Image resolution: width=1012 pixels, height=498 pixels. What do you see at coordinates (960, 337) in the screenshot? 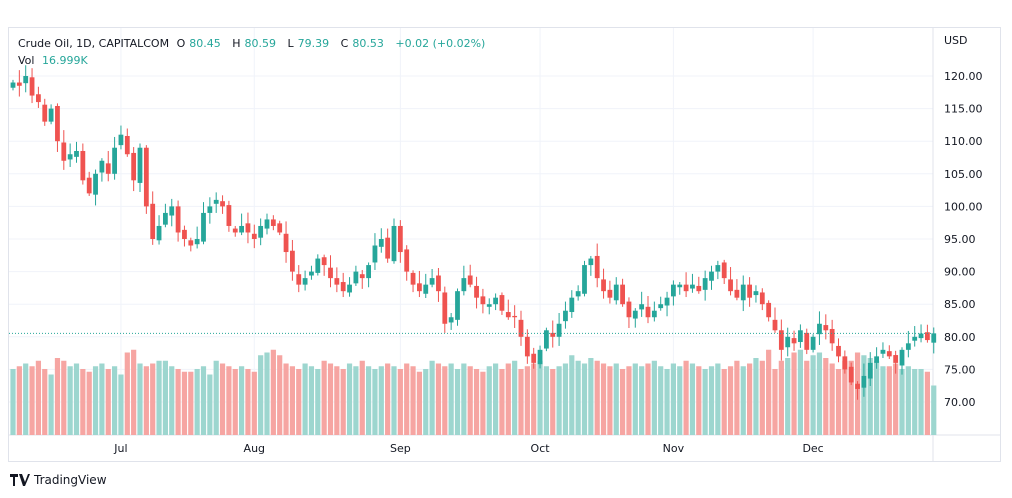
I see `y-tick-label: 80.00` at bounding box center [960, 337].